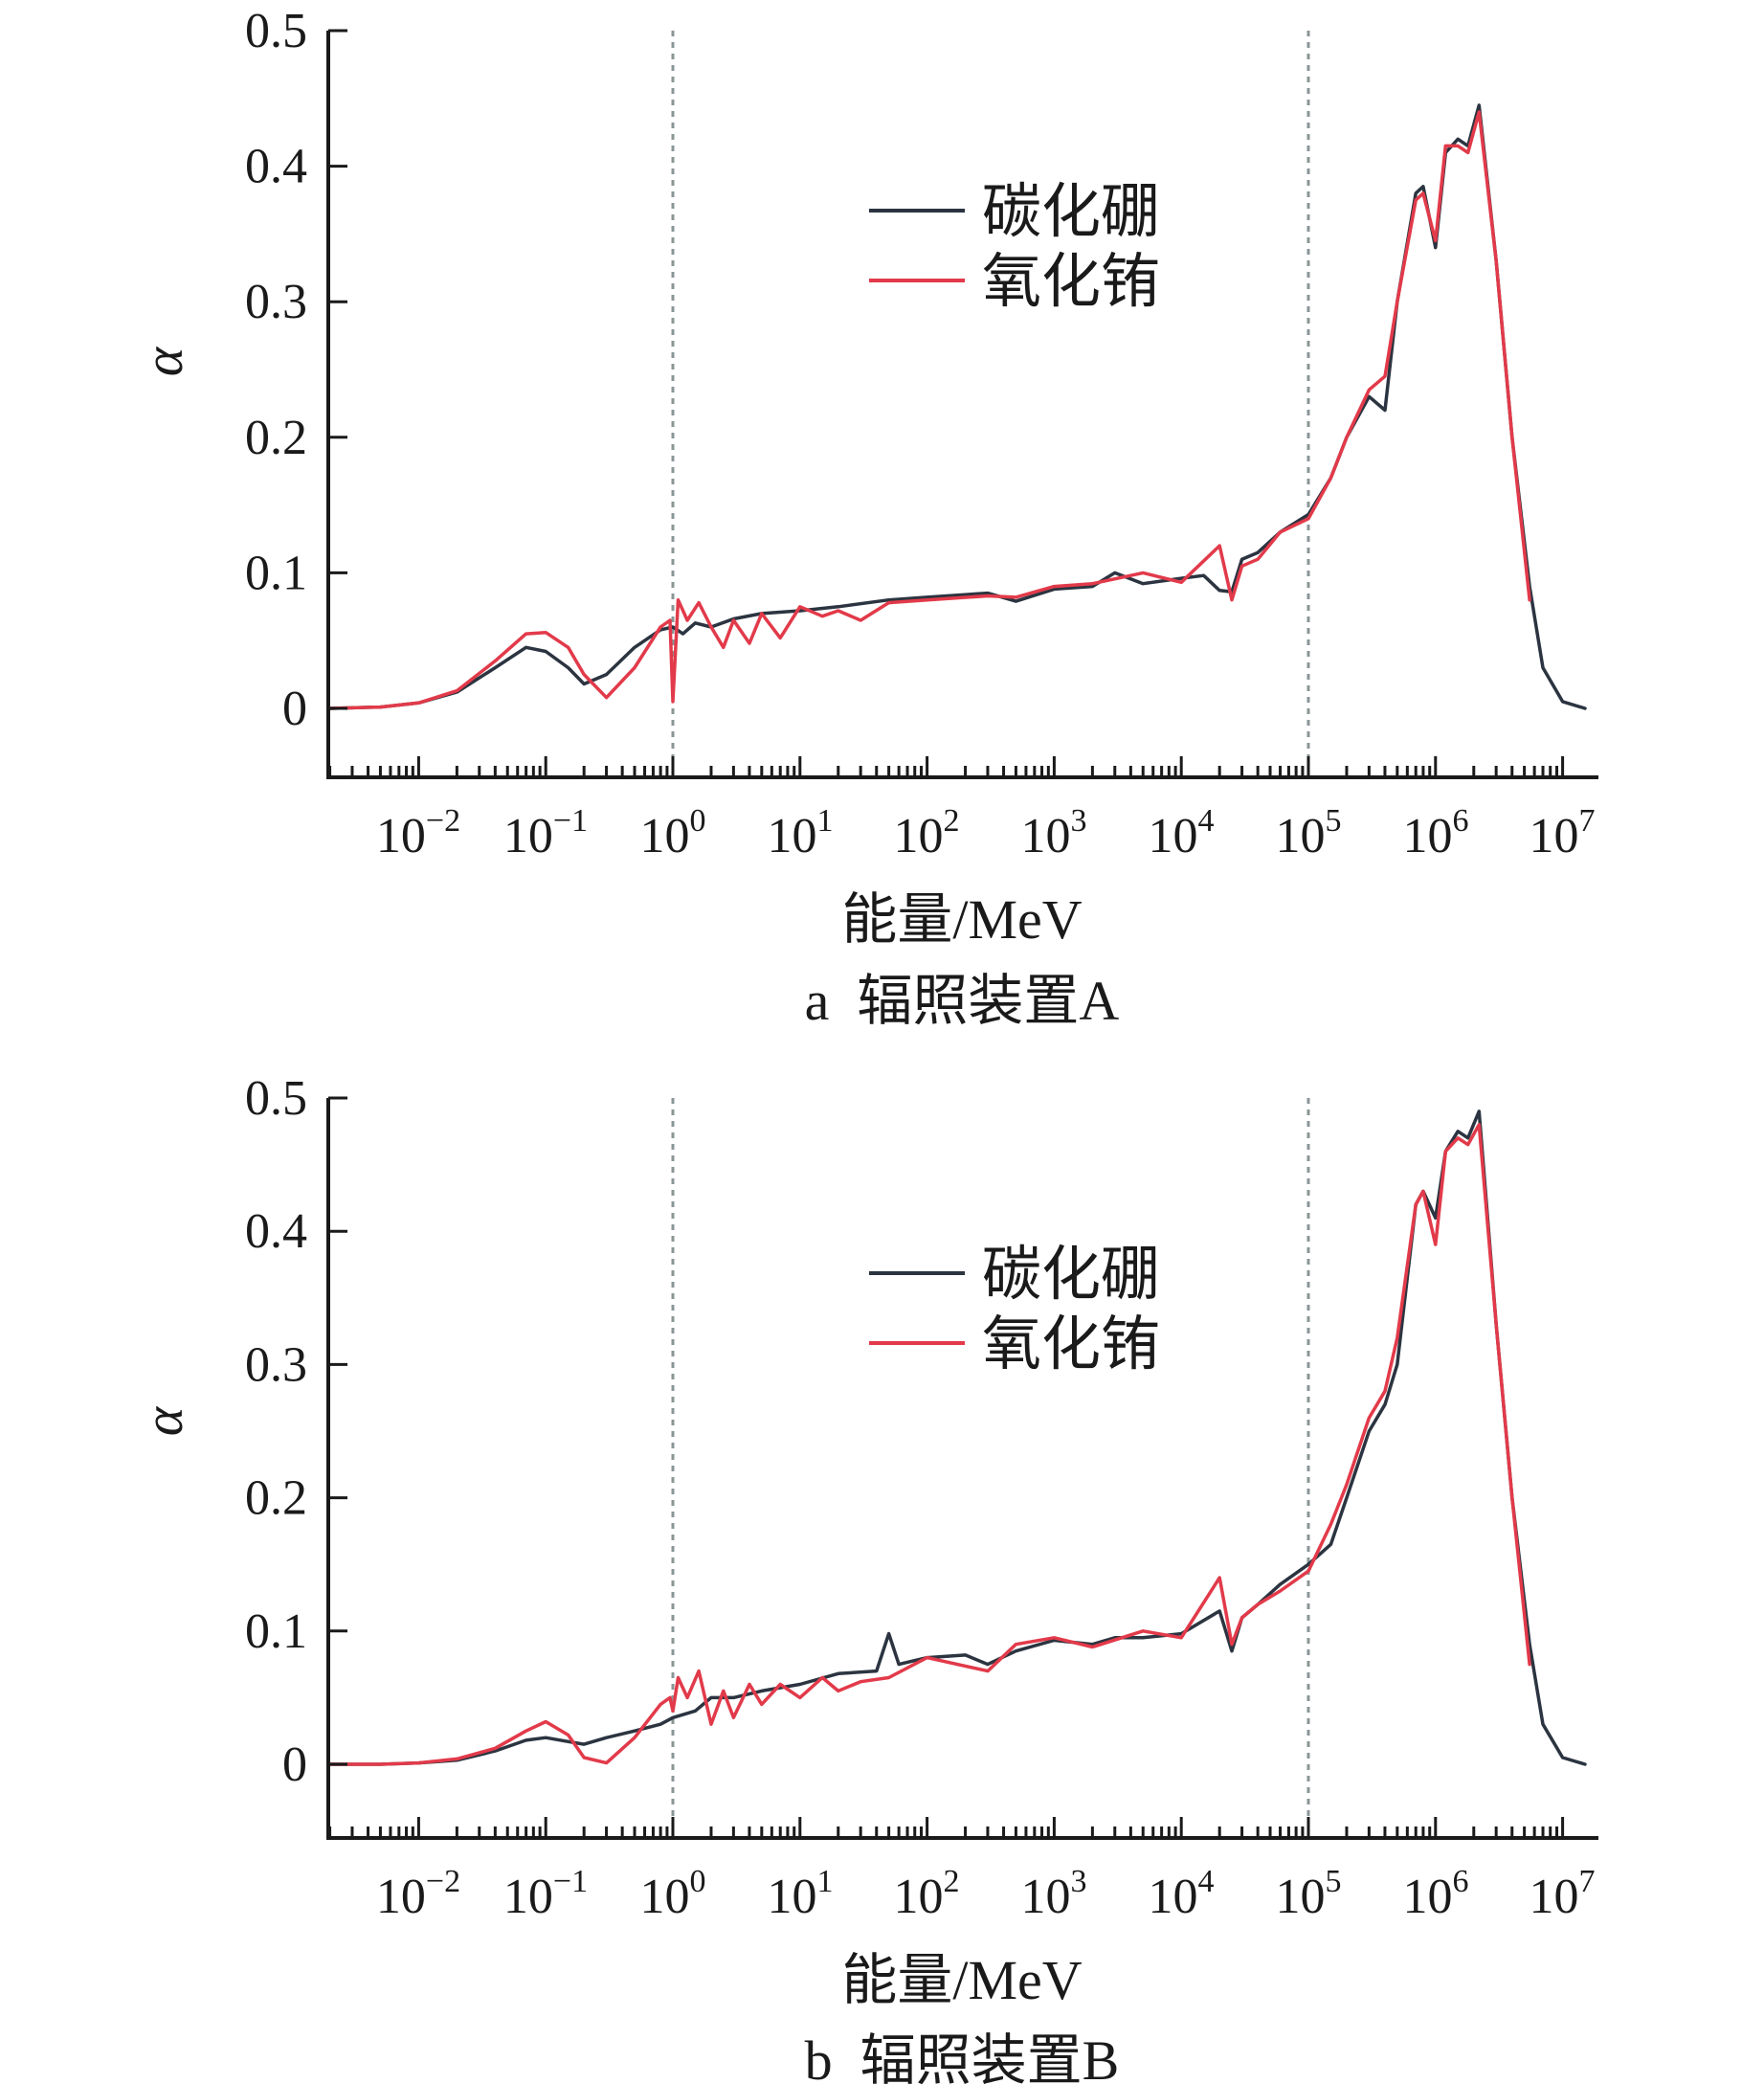  I want to click on chart-caption-b: b 辐照装置B, so click(962, 2057).